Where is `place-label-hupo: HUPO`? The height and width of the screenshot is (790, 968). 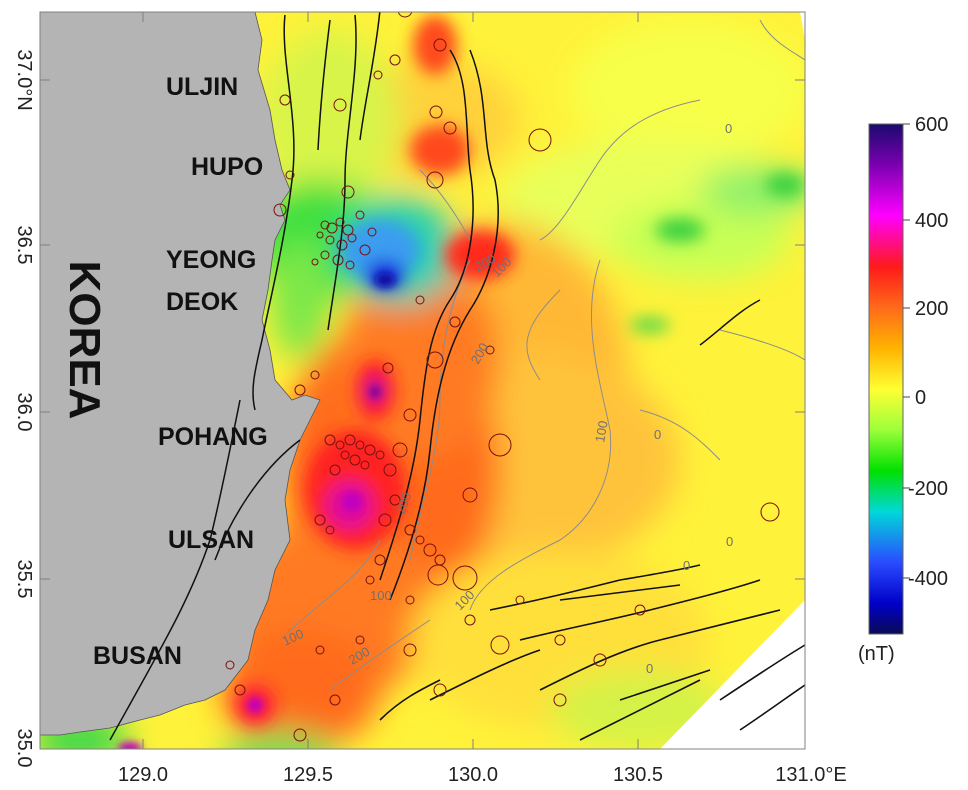 place-label-hupo: HUPO is located at coordinates (227, 167).